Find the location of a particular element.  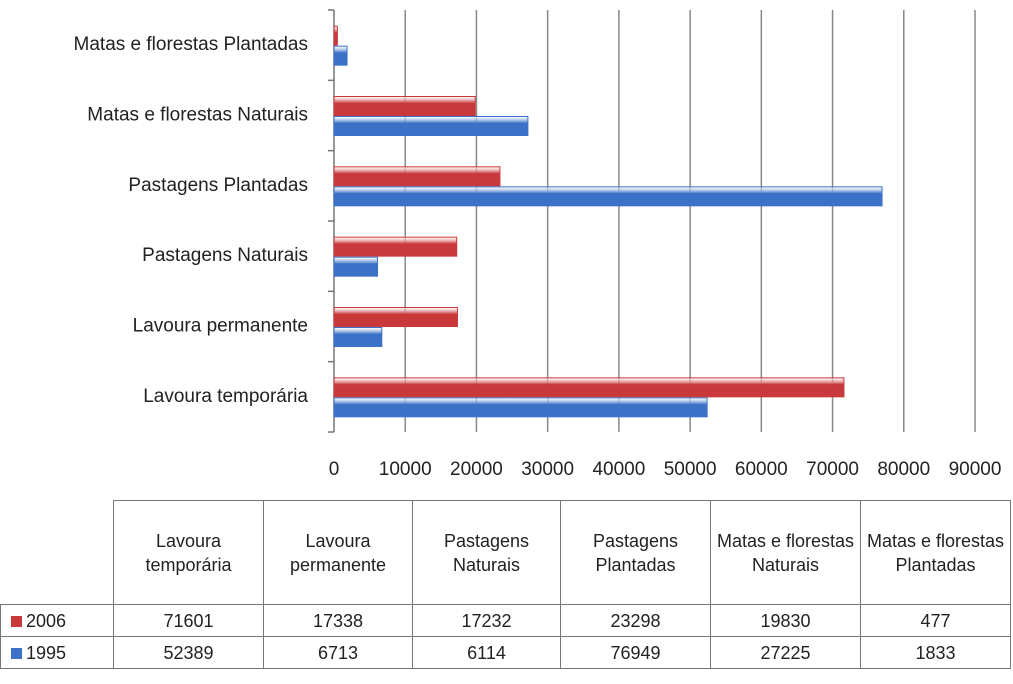

x-tick-label: 80000 is located at coordinates (903, 469).